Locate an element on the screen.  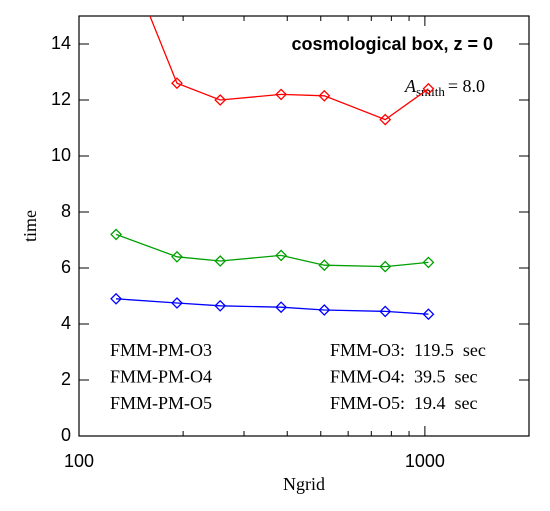
y-tick-label: 0 is located at coordinates (66, 435).